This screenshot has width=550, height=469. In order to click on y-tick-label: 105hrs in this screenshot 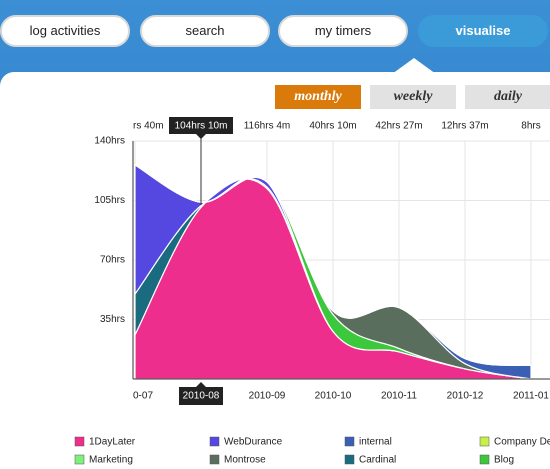, I will do `click(109, 200)`.